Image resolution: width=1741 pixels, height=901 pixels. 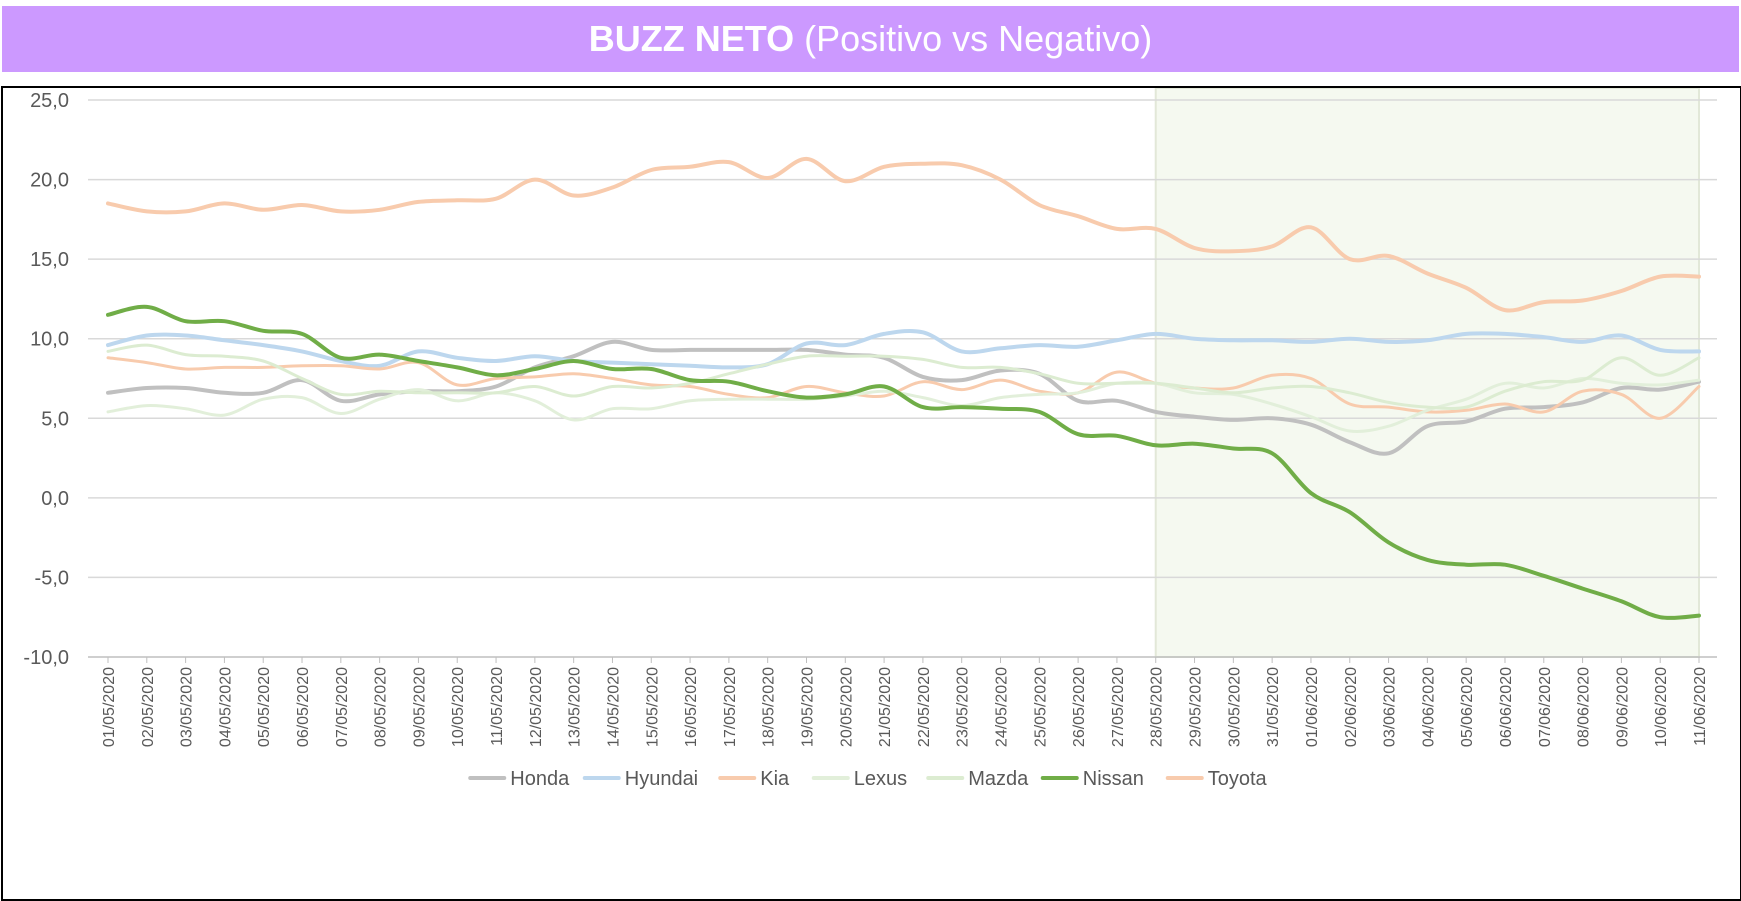 What do you see at coordinates (691, 38) in the screenshot?
I see `chart-title-bold: BUZZ NETO` at bounding box center [691, 38].